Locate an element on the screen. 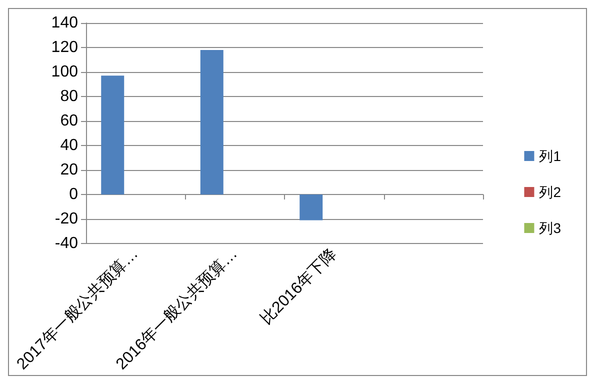  y-tick-label: -20 is located at coordinates (66, 219).